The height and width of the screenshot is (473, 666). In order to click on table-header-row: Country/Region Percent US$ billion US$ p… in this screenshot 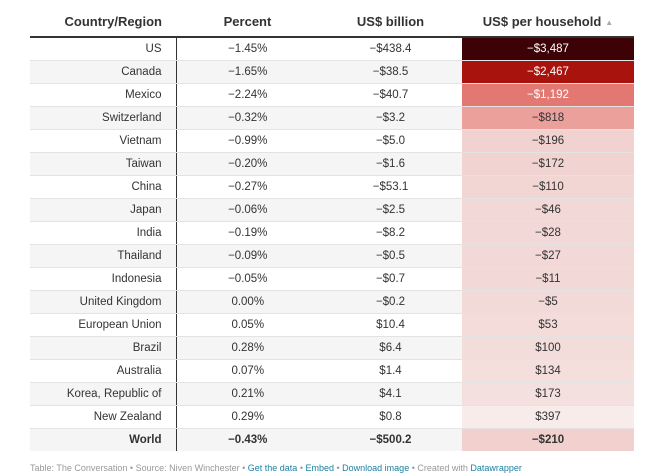, I will do `click(332, 22)`.